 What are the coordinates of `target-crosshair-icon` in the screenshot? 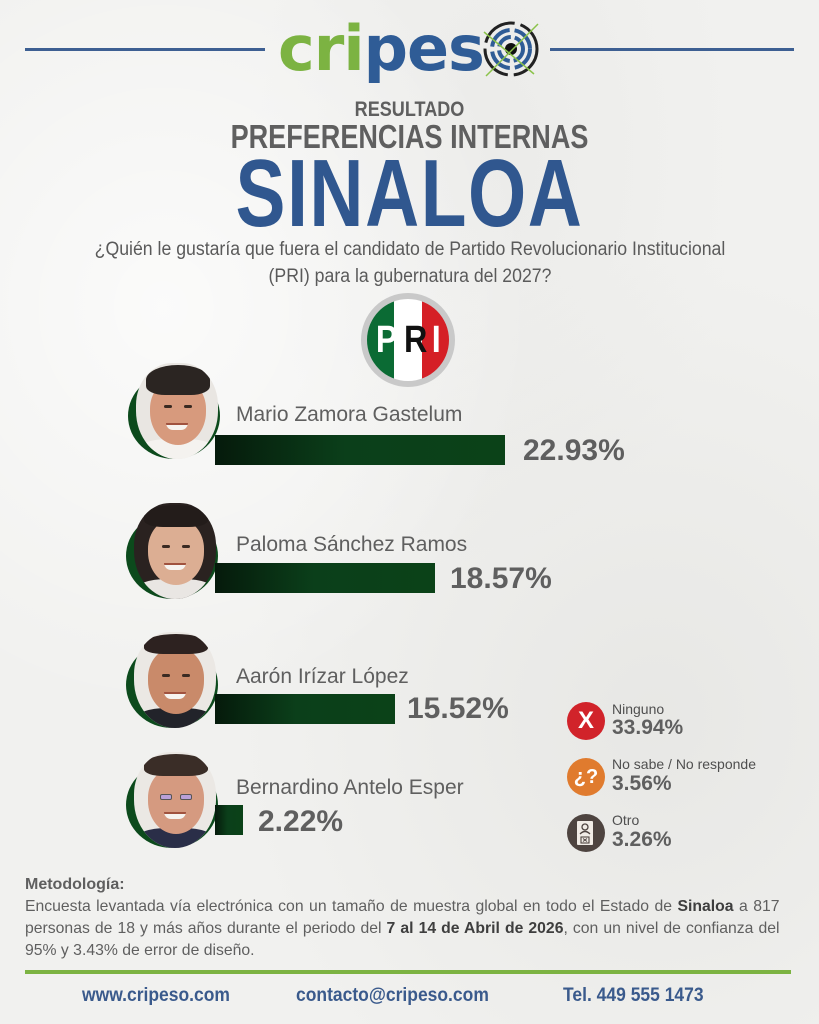 It's located at (511, 49).